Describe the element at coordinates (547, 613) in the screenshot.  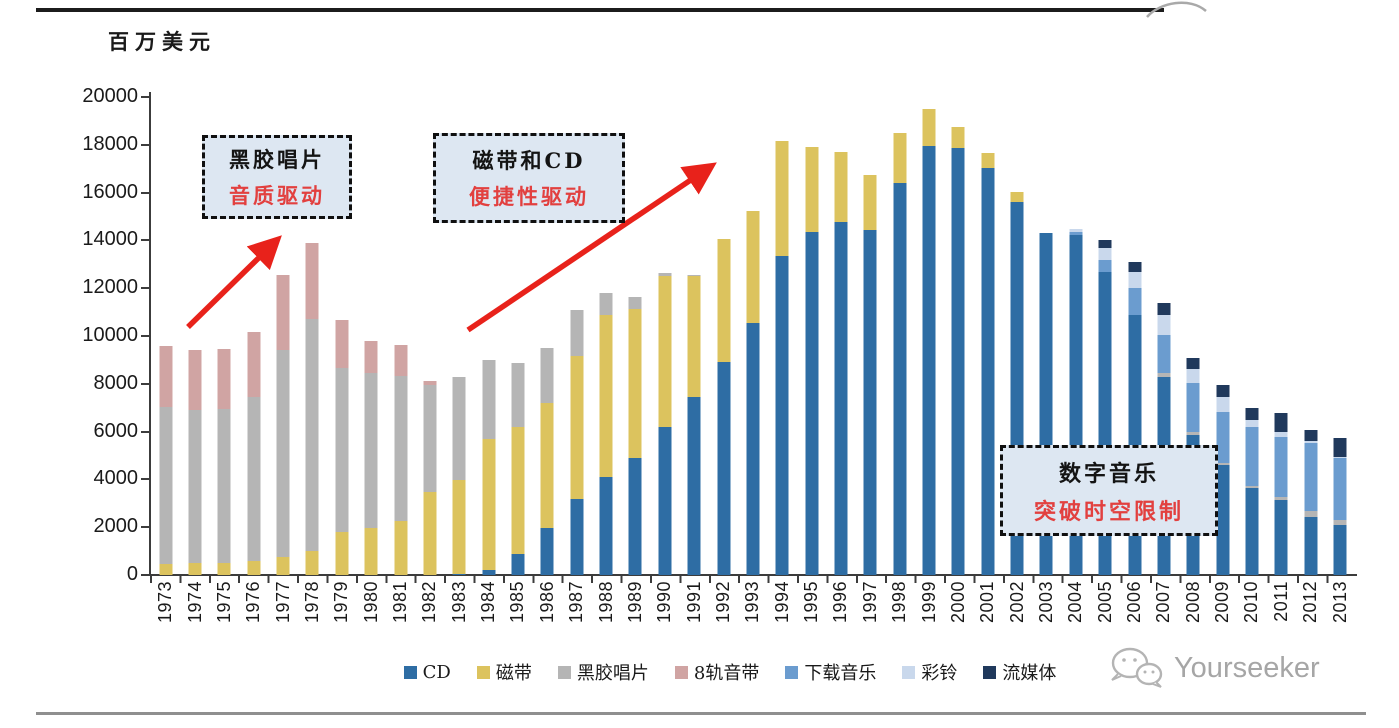
I see `x-axis-label-1986: 1986` at that location.